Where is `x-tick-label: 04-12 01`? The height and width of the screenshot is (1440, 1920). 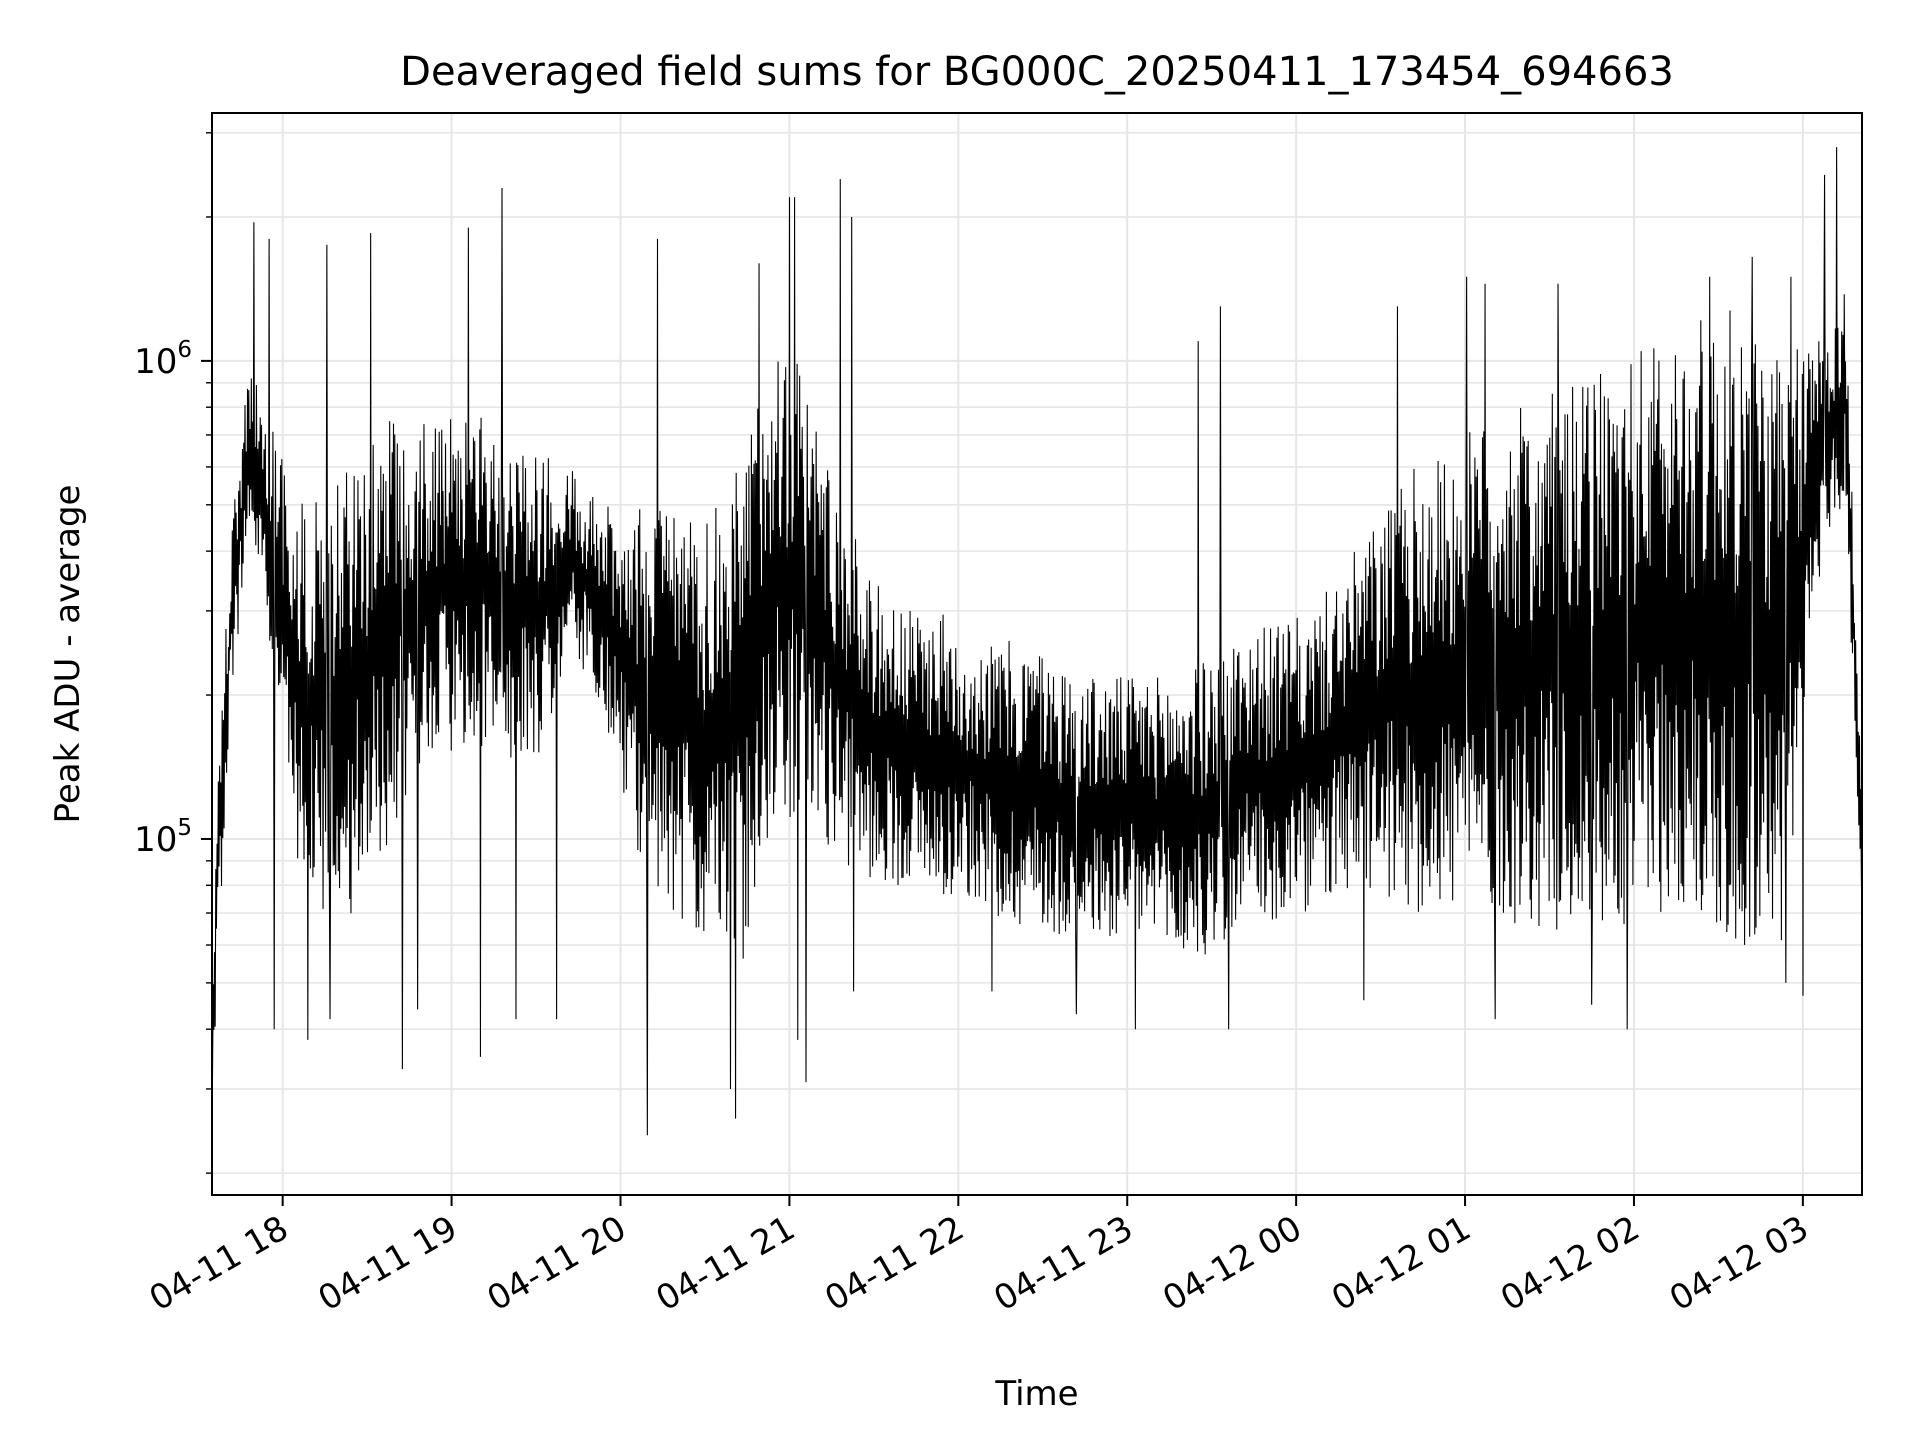 x-tick-label: 04-12 01 is located at coordinates (1401, 1263).